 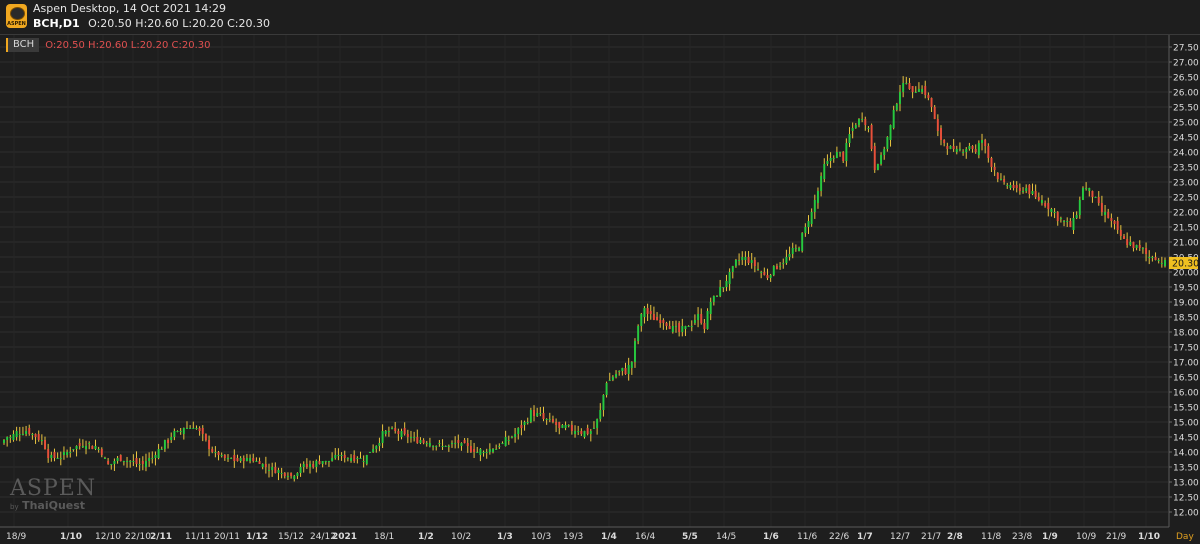 What do you see at coordinates (1184, 263) in the screenshot?
I see `last-price-tag: 20.30` at bounding box center [1184, 263].